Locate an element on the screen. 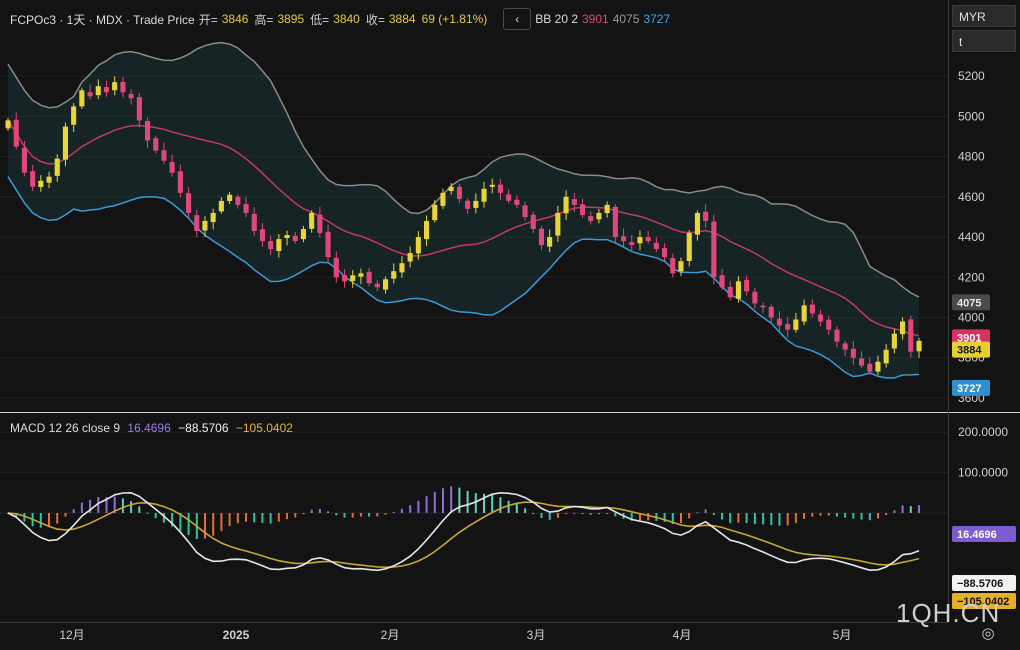 The width and height of the screenshot is (1020, 650). time-tick-label: 5月 is located at coordinates (842, 635).